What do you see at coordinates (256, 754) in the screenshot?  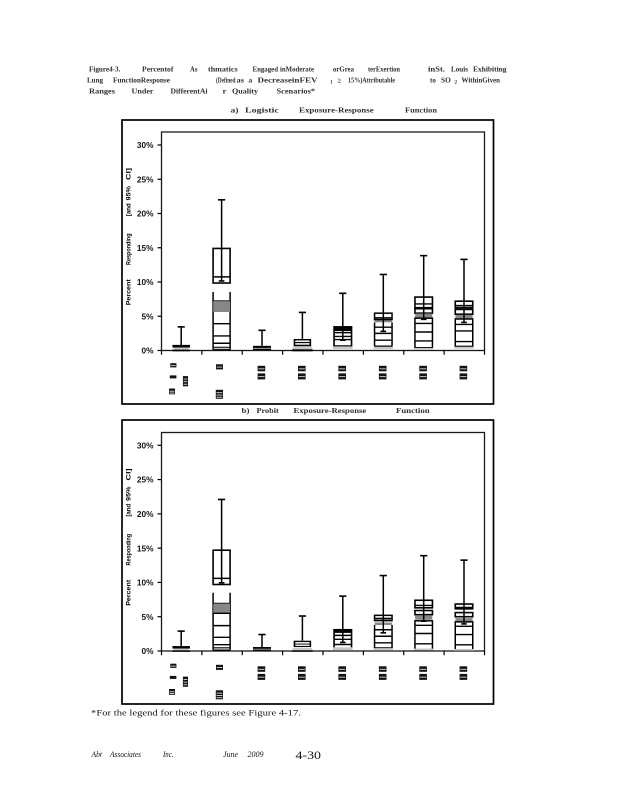 I see `svg-text: 2009` at bounding box center [256, 754].